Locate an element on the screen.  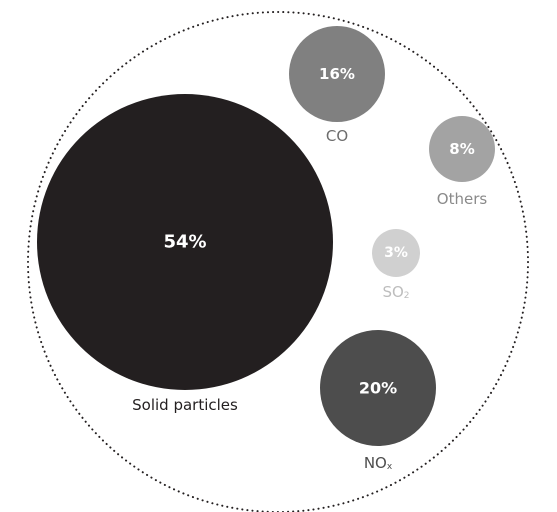
category-label-solid-particles: Solid particles is located at coordinates (185, 405).